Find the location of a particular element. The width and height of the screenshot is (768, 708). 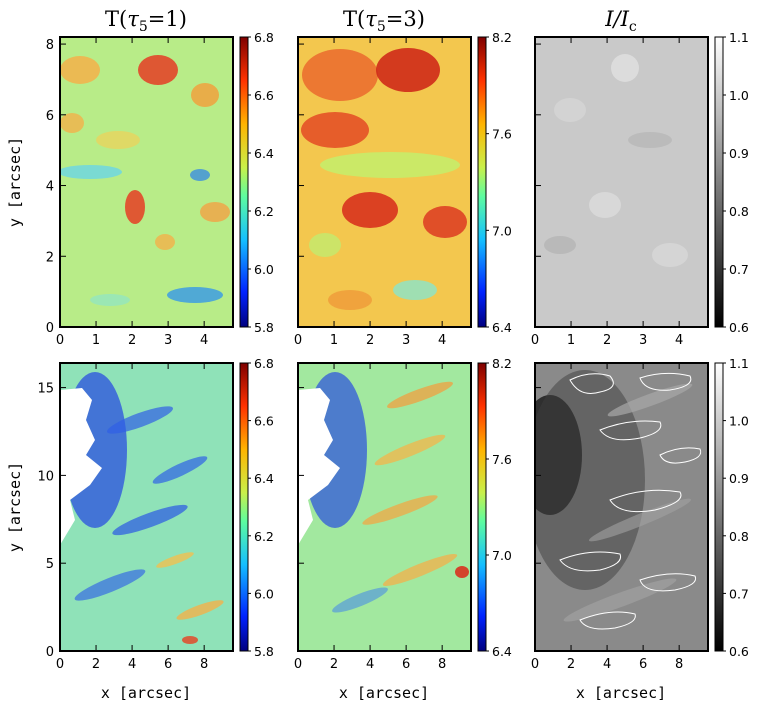

y-tick-label: 5 is located at coordinates (50, 564).